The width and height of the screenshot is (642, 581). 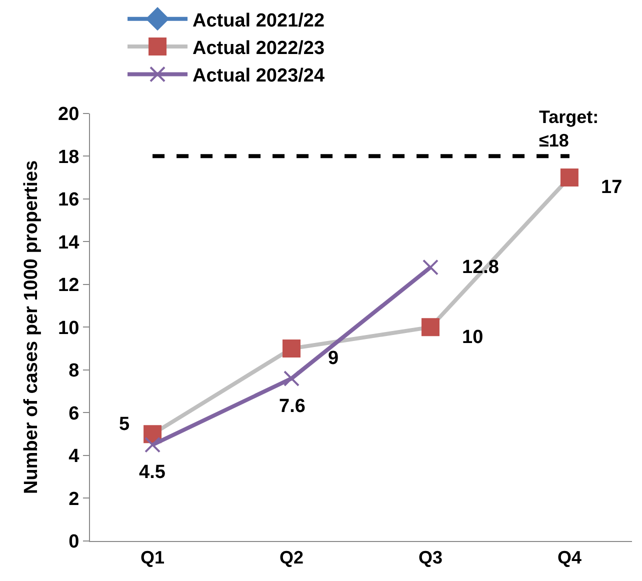 What do you see at coordinates (258, 76) in the screenshot?
I see `legend-label: Actual 2023/24` at bounding box center [258, 76].